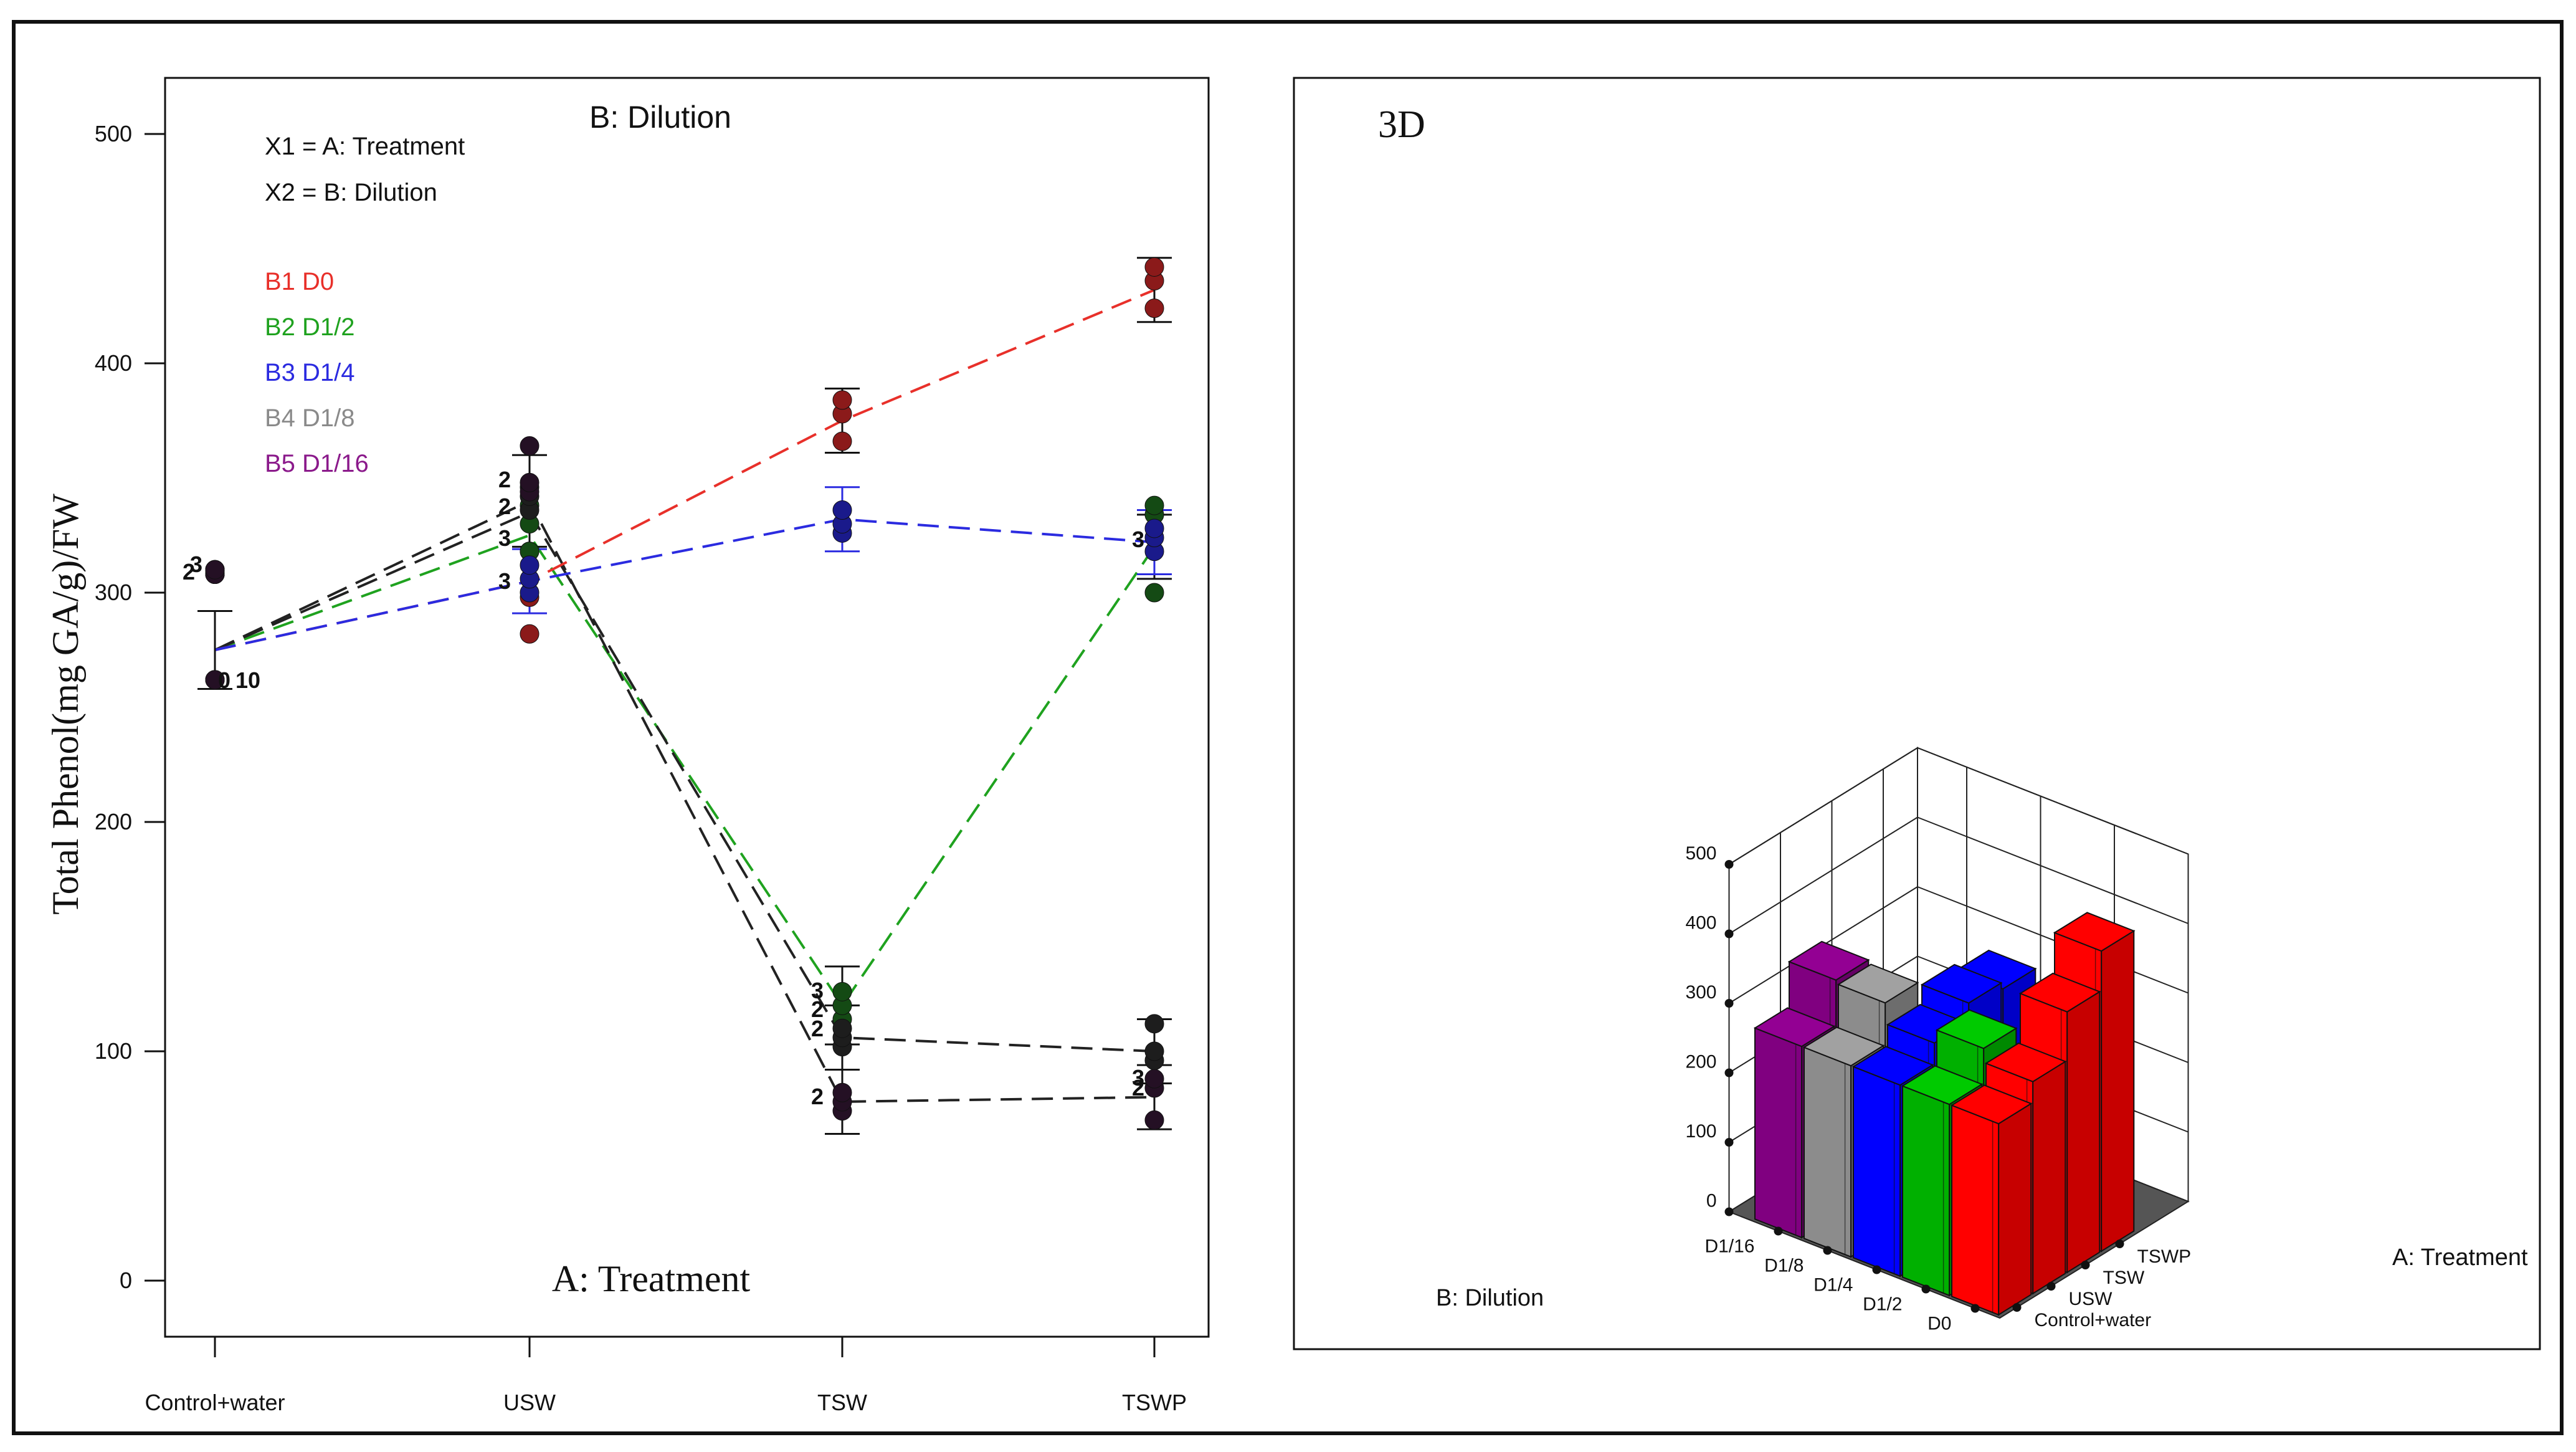 This screenshot has height=1452, width=2576. I want to click on dilution-label: D1/4, so click(1833, 1285).